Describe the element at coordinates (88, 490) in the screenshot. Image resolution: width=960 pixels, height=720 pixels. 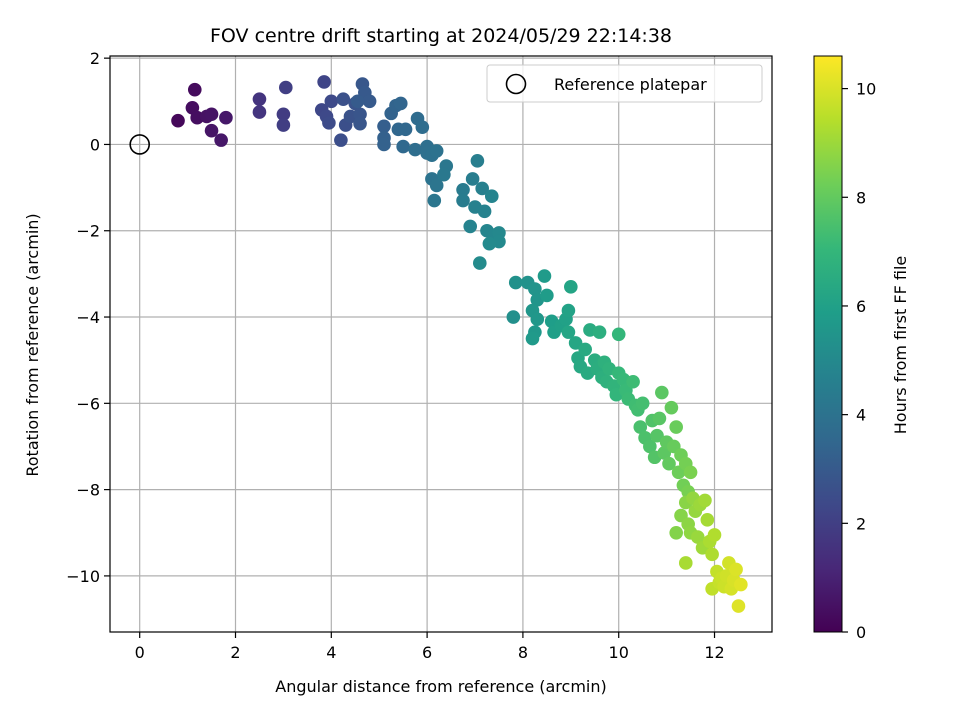
I see `y-tick-label: −8` at that location.